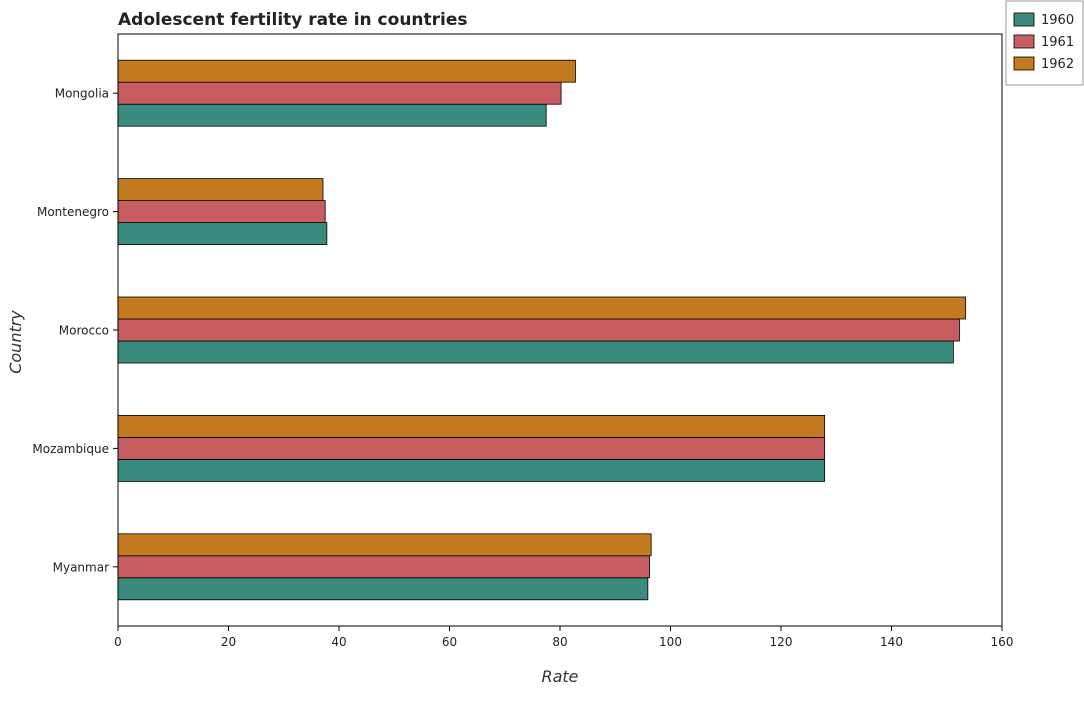 This screenshot has height=704, width=1084. I want to click on legend-swatch-1962, so click(1024, 63).